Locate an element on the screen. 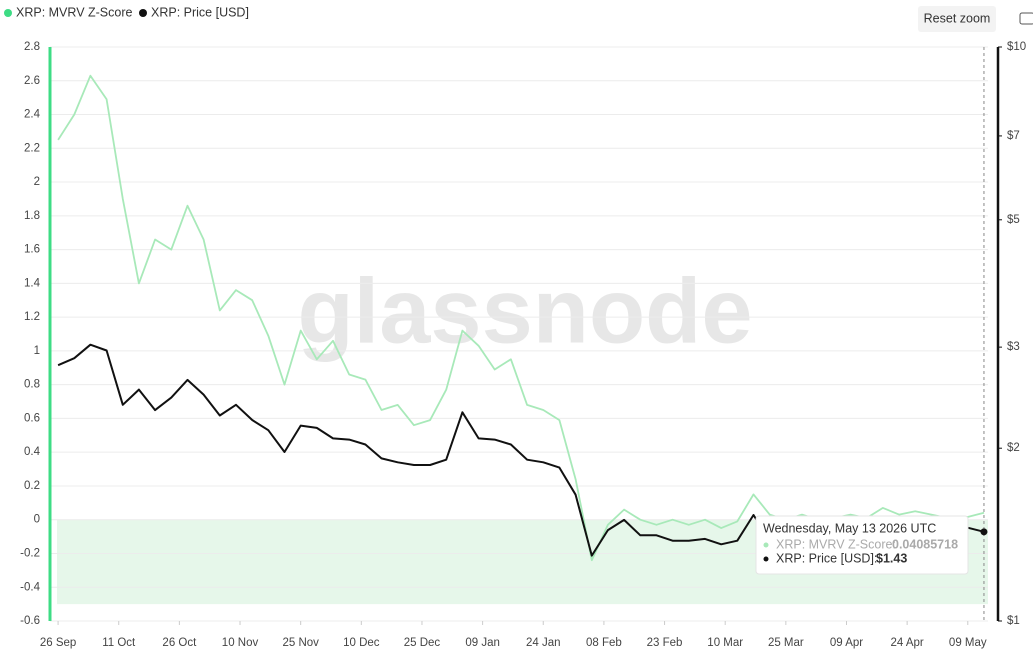 This screenshot has height=656, width=1033. y-tick-label: 2.4 is located at coordinates (32, 115).